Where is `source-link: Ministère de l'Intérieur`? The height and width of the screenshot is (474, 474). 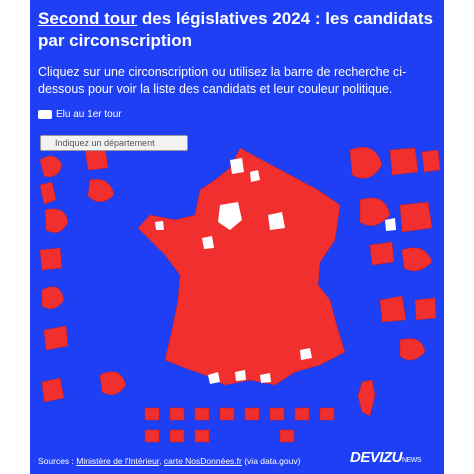 source-link: Ministère de l'Intérieur is located at coordinates (118, 461).